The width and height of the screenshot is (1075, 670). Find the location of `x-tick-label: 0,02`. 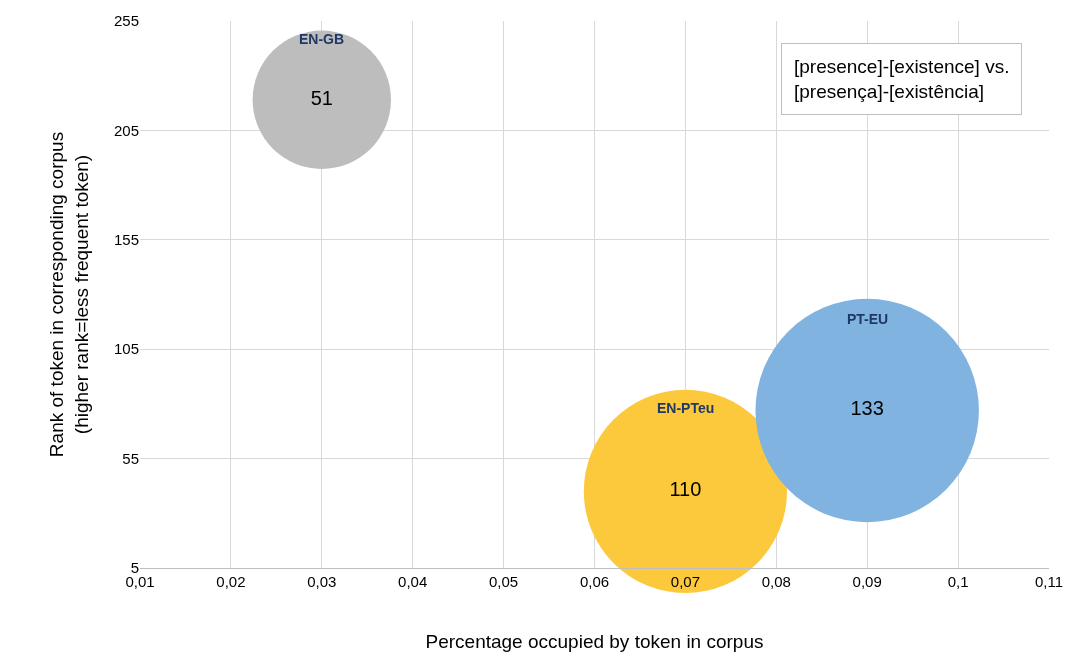

x-tick-label: 0,02 is located at coordinates (231, 581).